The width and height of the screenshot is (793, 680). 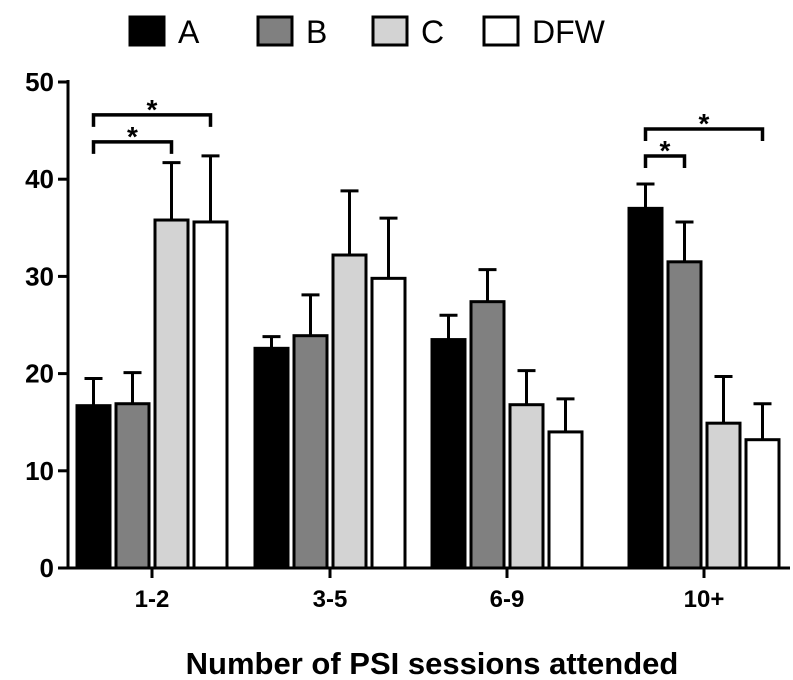 What do you see at coordinates (645, 195) in the screenshot?
I see `error-bar-a-10+` at bounding box center [645, 195].